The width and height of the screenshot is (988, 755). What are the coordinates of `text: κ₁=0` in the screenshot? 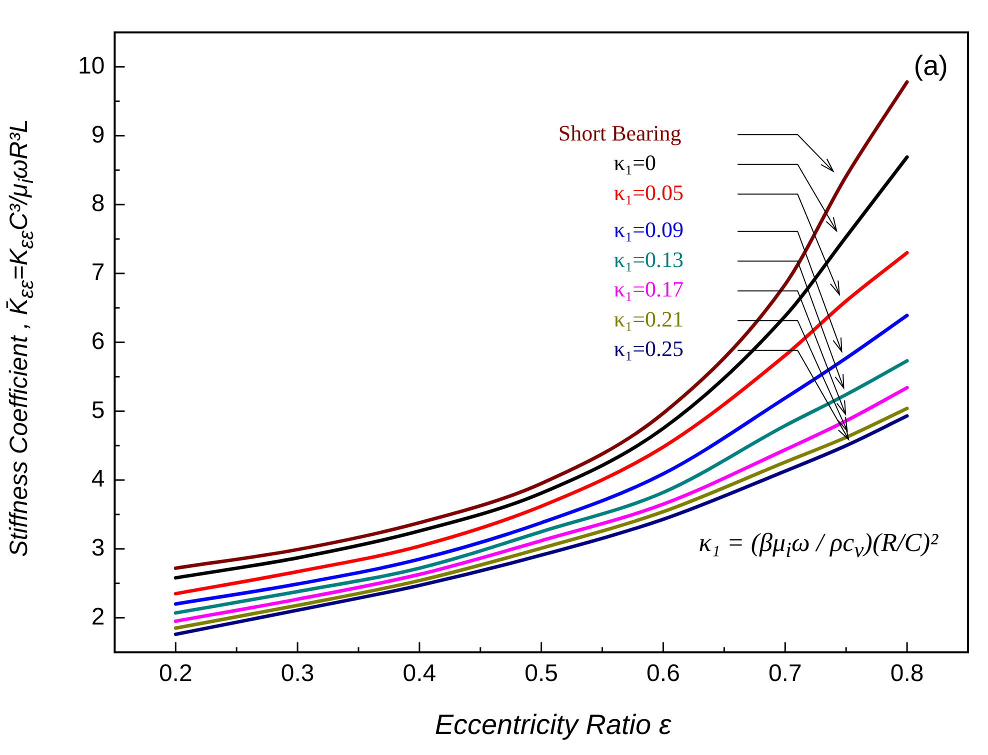 It's located at (635, 163).